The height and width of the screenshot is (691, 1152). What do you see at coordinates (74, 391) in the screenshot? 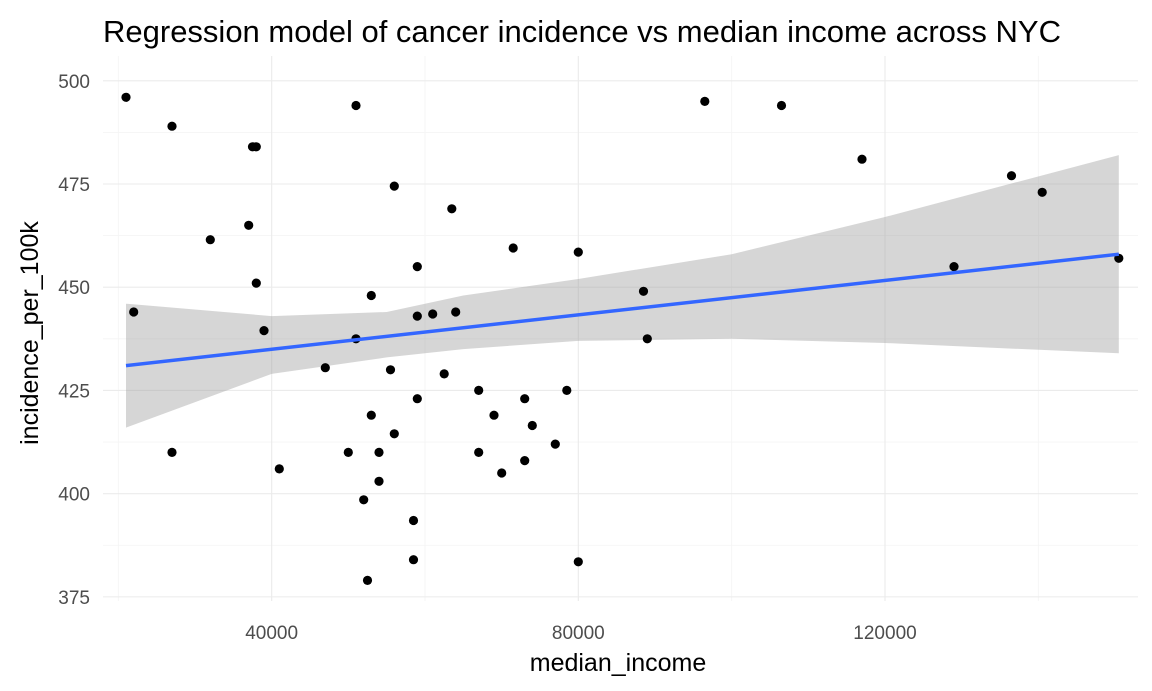
I see `y-tick-label-2: 425` at bounding box center [74, 391].